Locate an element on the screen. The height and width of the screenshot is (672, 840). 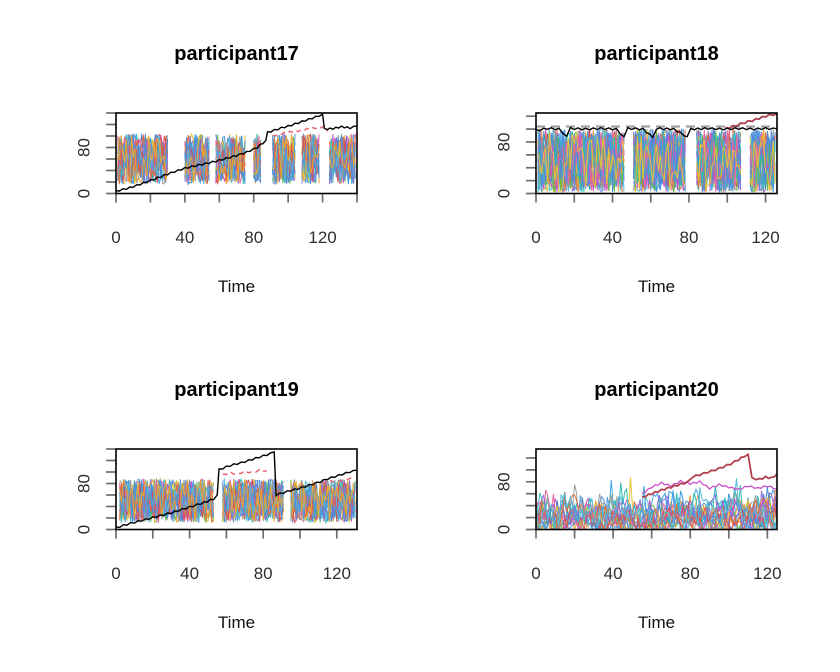
panel-title: participant18 is located at coordinates (656, 54).